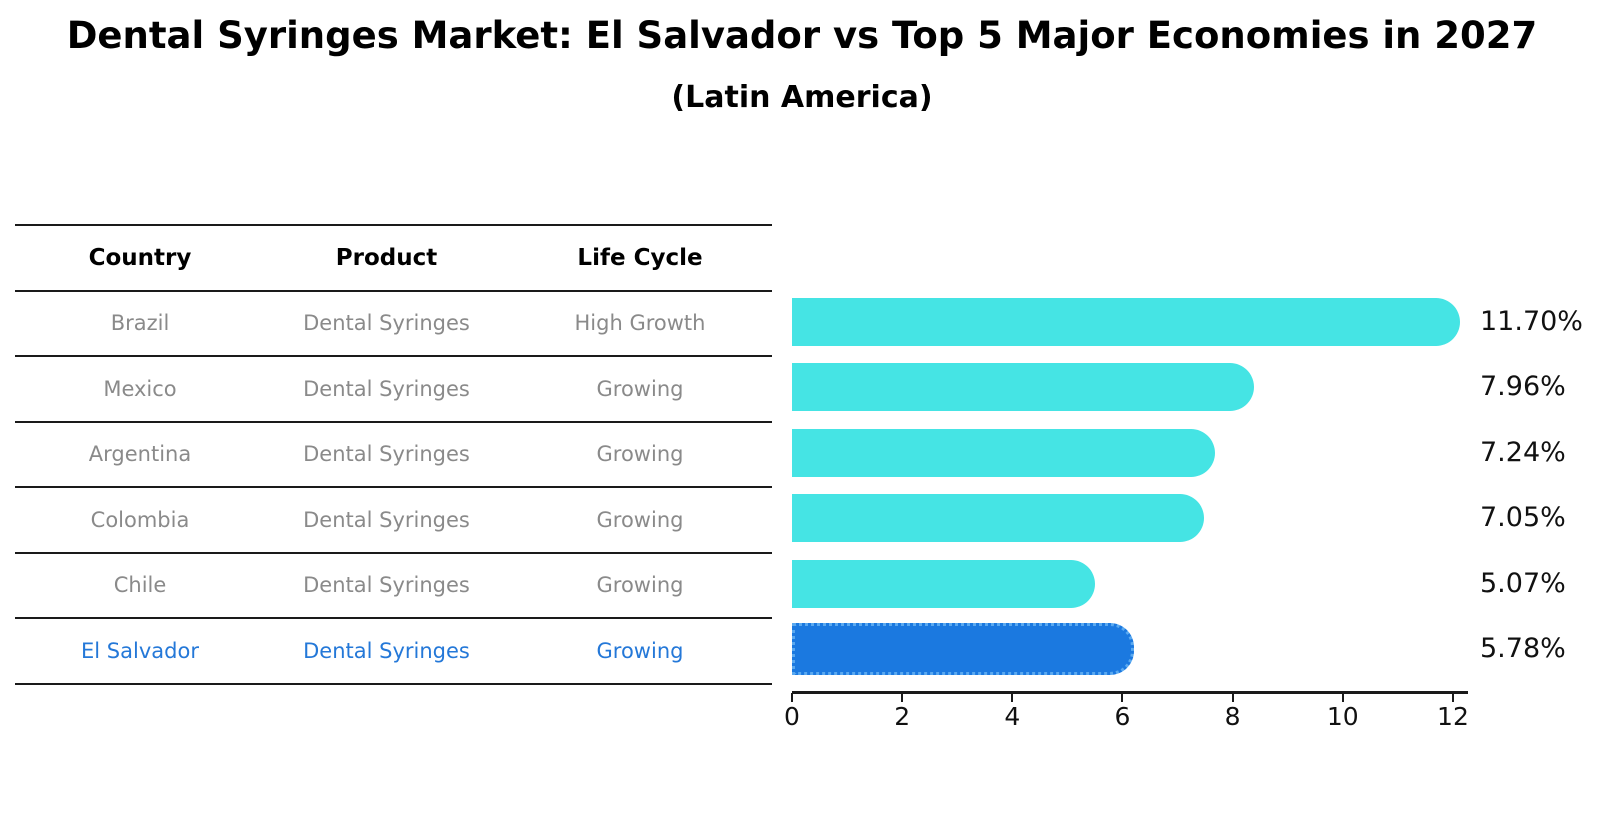 This screenshot has height=823, width=1604. What do you see at coordinates (140, 519) in the screenshot?
I see `cell-country: Colombia` at bounding box center [140, 519].